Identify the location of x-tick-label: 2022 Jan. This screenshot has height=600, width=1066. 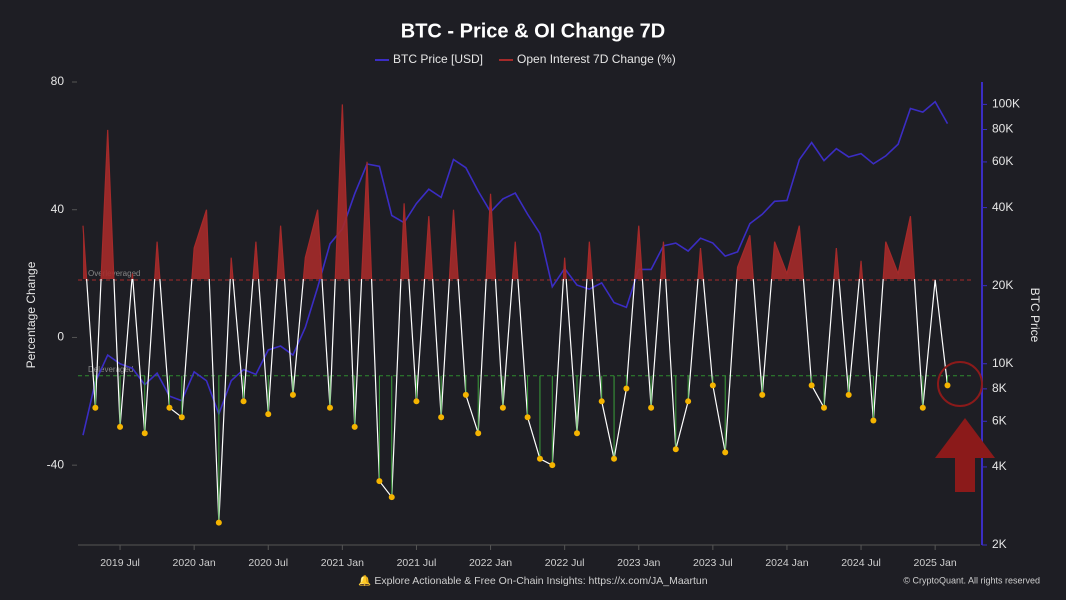
(490, 563).